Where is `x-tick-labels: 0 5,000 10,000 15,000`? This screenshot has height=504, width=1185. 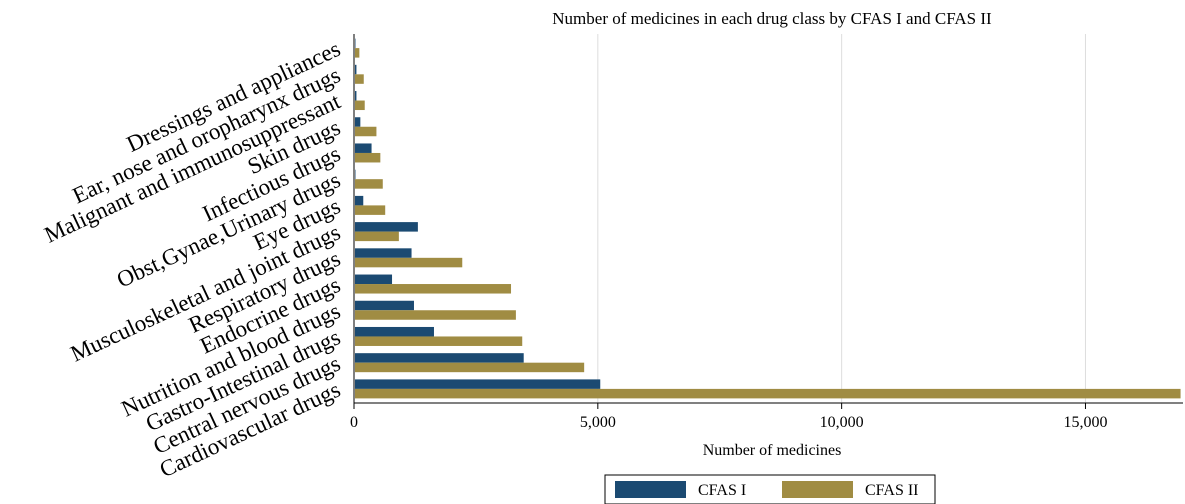 x-tick-labels: 0 5,000 10,000 15,000 is located at coordinates (728, 422).